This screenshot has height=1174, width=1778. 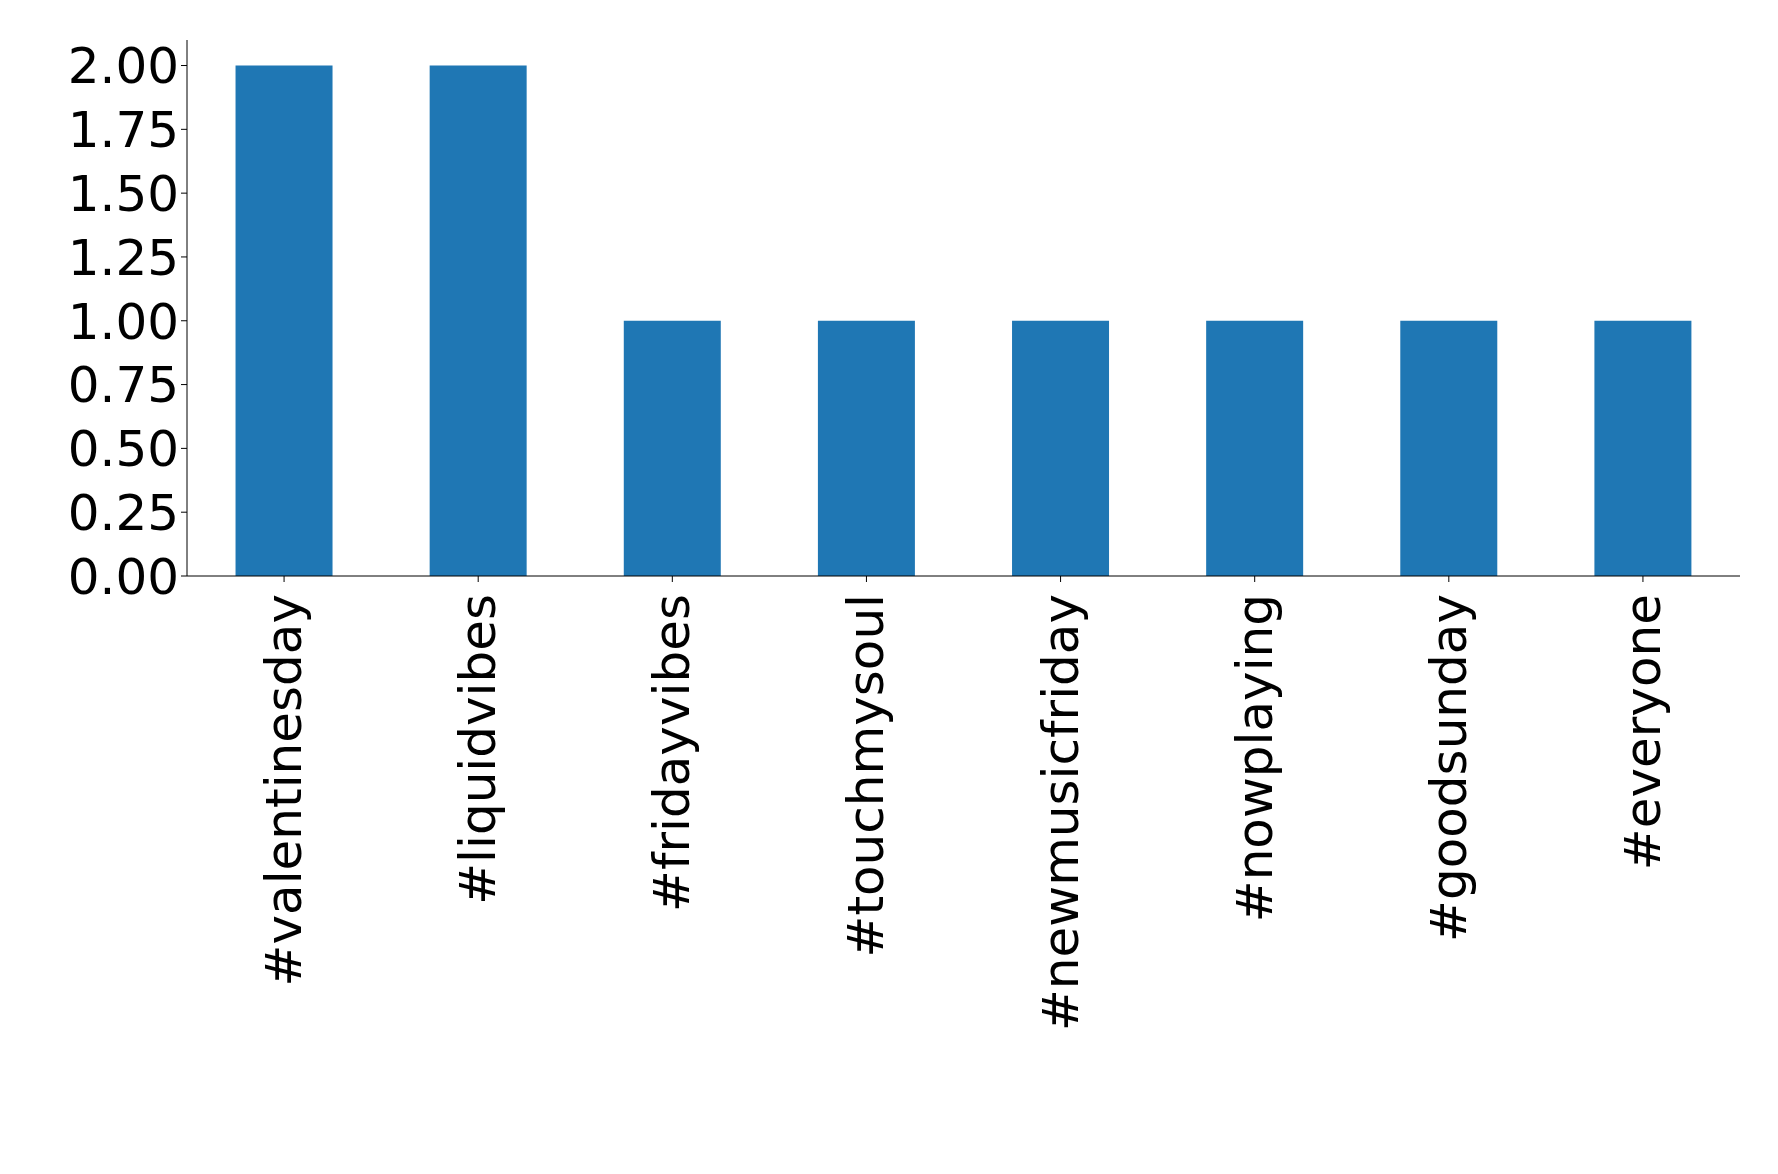 What do you see at coordinates (123, 385) in the screenshot?
I see `y-tick-label: 0.75` at bounding box center [123, 385].